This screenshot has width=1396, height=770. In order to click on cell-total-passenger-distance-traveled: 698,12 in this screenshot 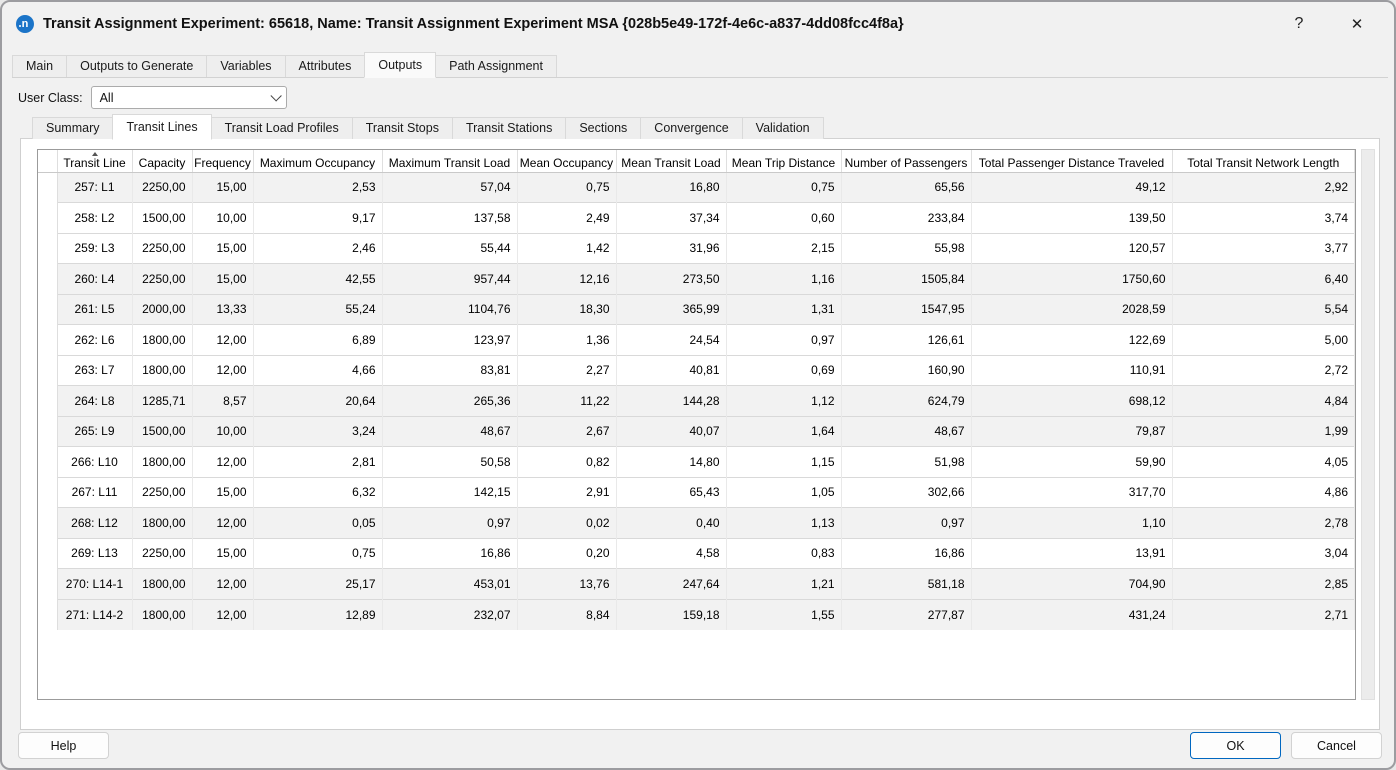, I will do `click(1072, 400)`.